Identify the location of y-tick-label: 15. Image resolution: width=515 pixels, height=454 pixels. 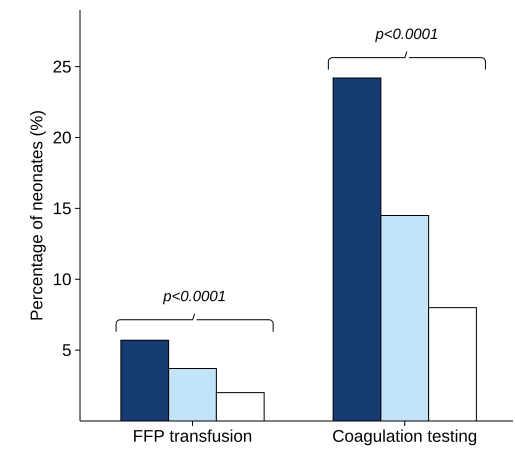
(62, 208).